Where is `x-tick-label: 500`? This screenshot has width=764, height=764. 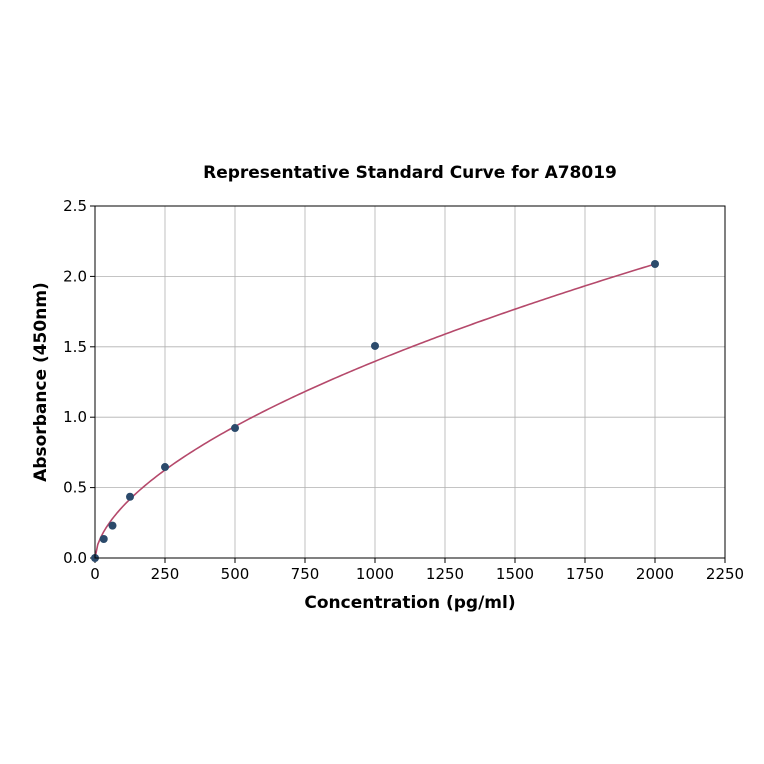
x-tick-label: 500 is located at coordinates (235, 574).